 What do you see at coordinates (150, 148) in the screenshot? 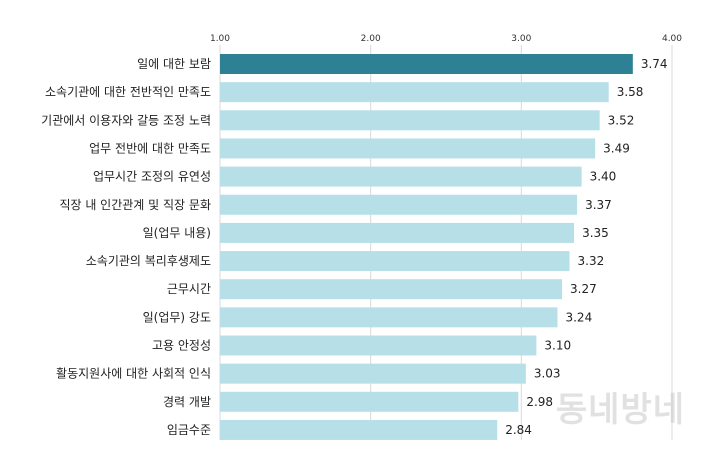
I see `category-label: 업무 전반에 대한 만족도` at bounding box center [150, 148].